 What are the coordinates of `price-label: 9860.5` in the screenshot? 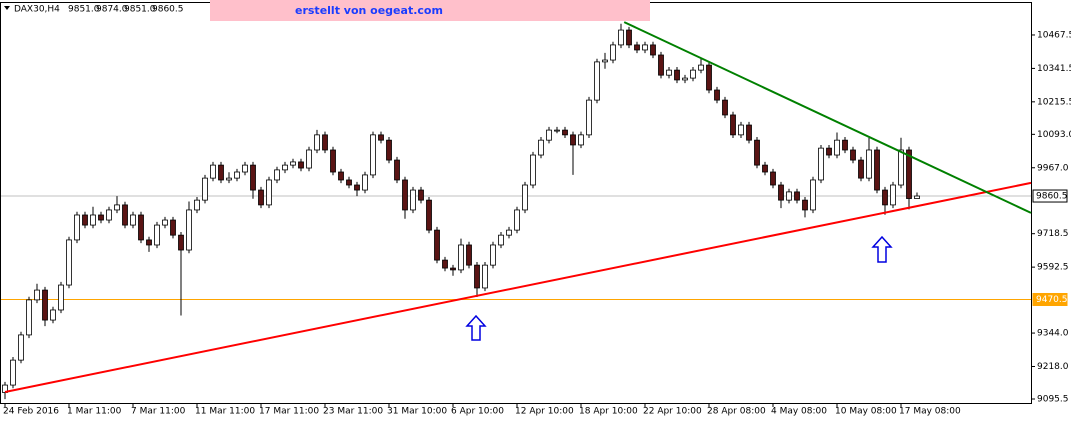 It's located at (1052, 197).